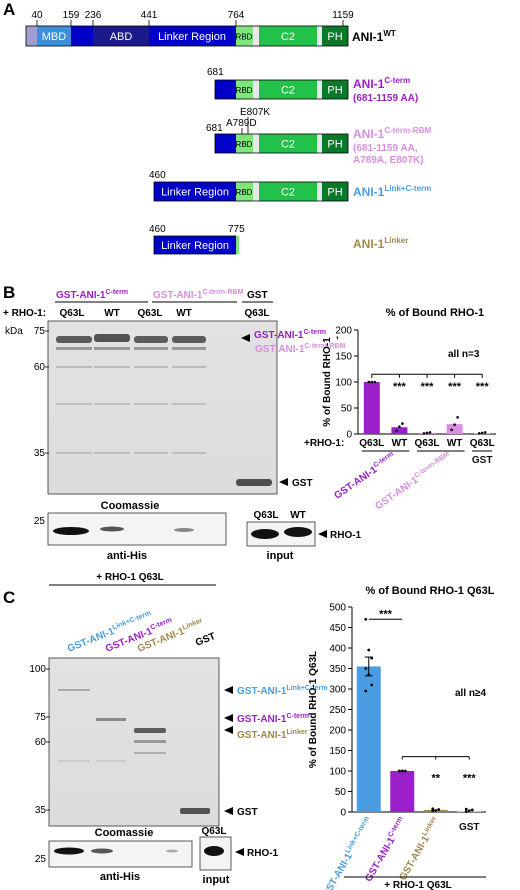 The height and width of the screenshot is (890, 520). I want to click on c-mw-60: 60, so click(41, 742).